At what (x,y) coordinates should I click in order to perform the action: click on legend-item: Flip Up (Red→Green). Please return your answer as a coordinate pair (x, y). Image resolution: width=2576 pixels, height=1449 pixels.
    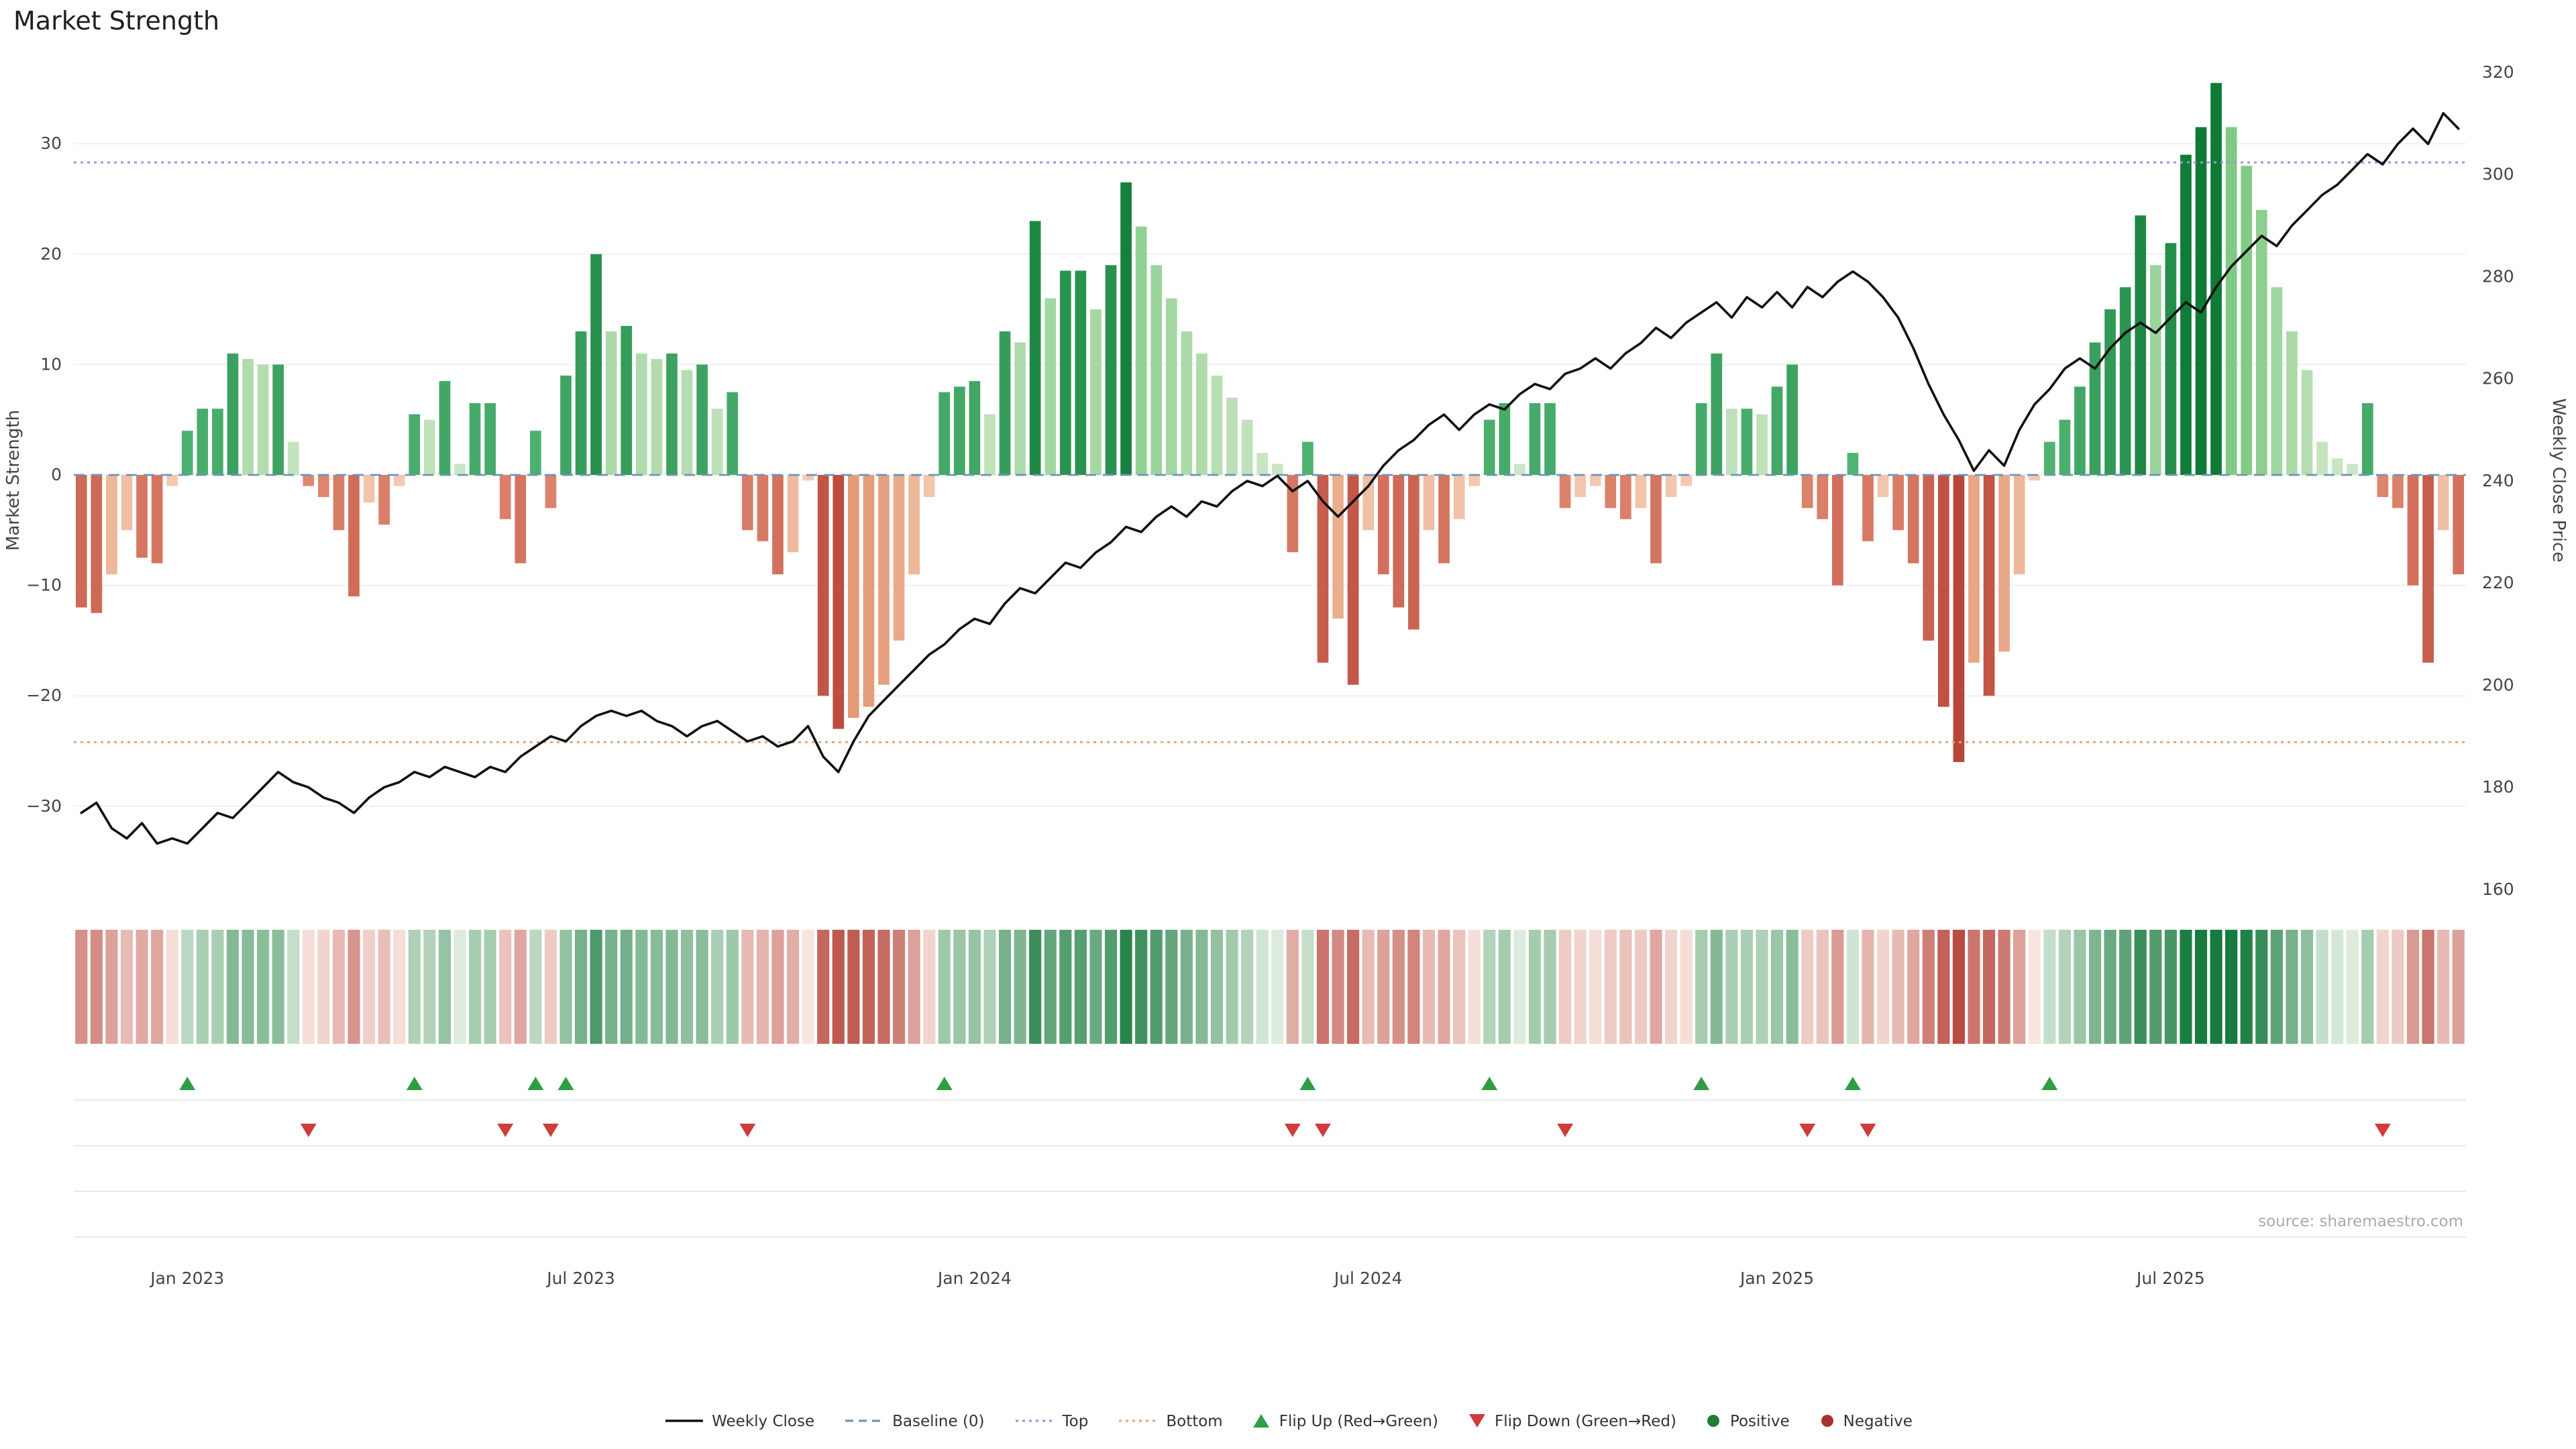
    Looking at the image, I should click on (1345, 1420).